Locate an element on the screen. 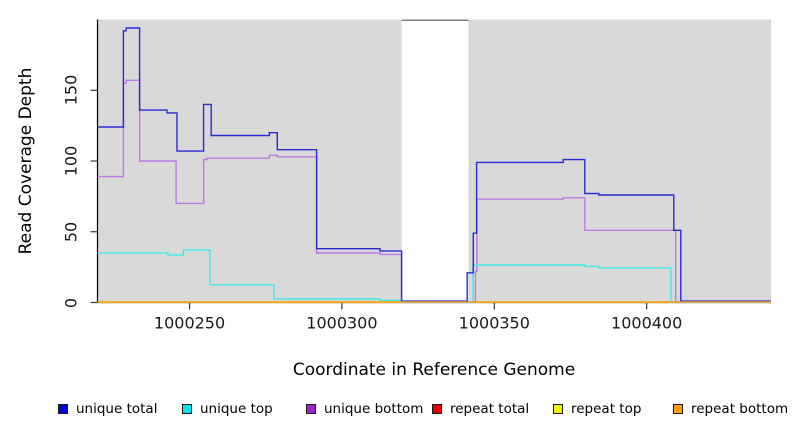  legend-label-repeat-total: repeat total is located at coordinates (490, 409).